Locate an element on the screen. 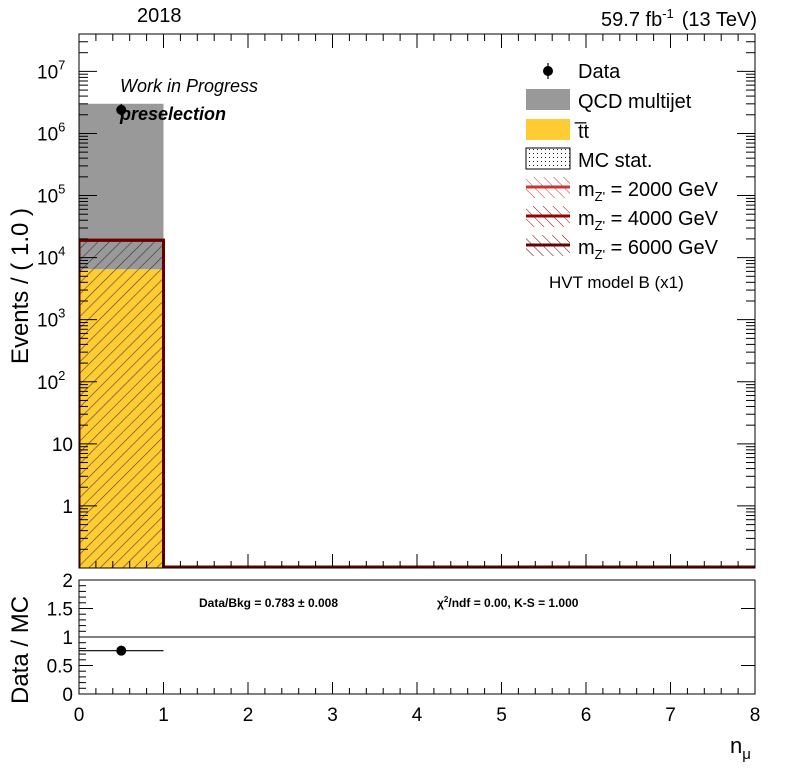  ratio-y-tick-label: 1 is located at coordinates (67, 638).